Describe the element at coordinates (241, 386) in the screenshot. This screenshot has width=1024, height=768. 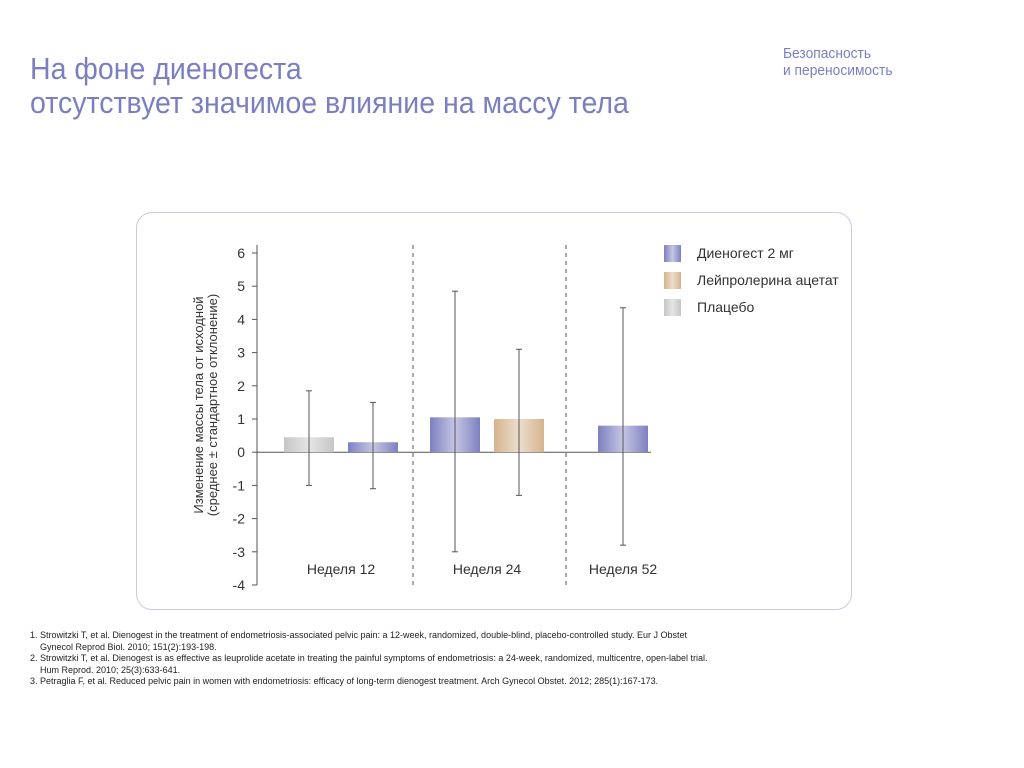
I see `y-tick-label: 2` at that location.